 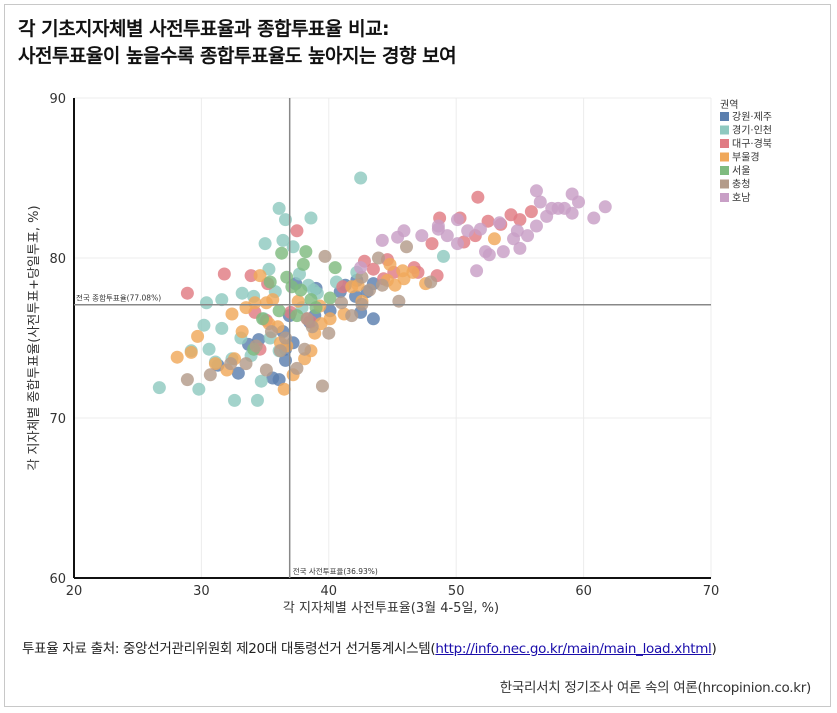 I want to click on legend-item-label: 부울경, so click(x=746, y=157).